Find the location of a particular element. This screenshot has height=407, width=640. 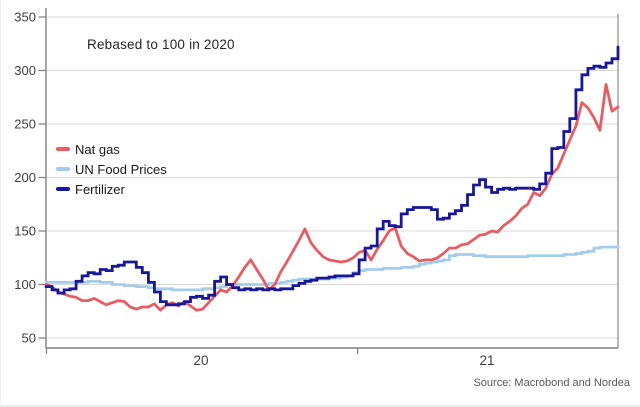

legend-label-unfood: UN Food Prices is located at coordinates (121, 169).